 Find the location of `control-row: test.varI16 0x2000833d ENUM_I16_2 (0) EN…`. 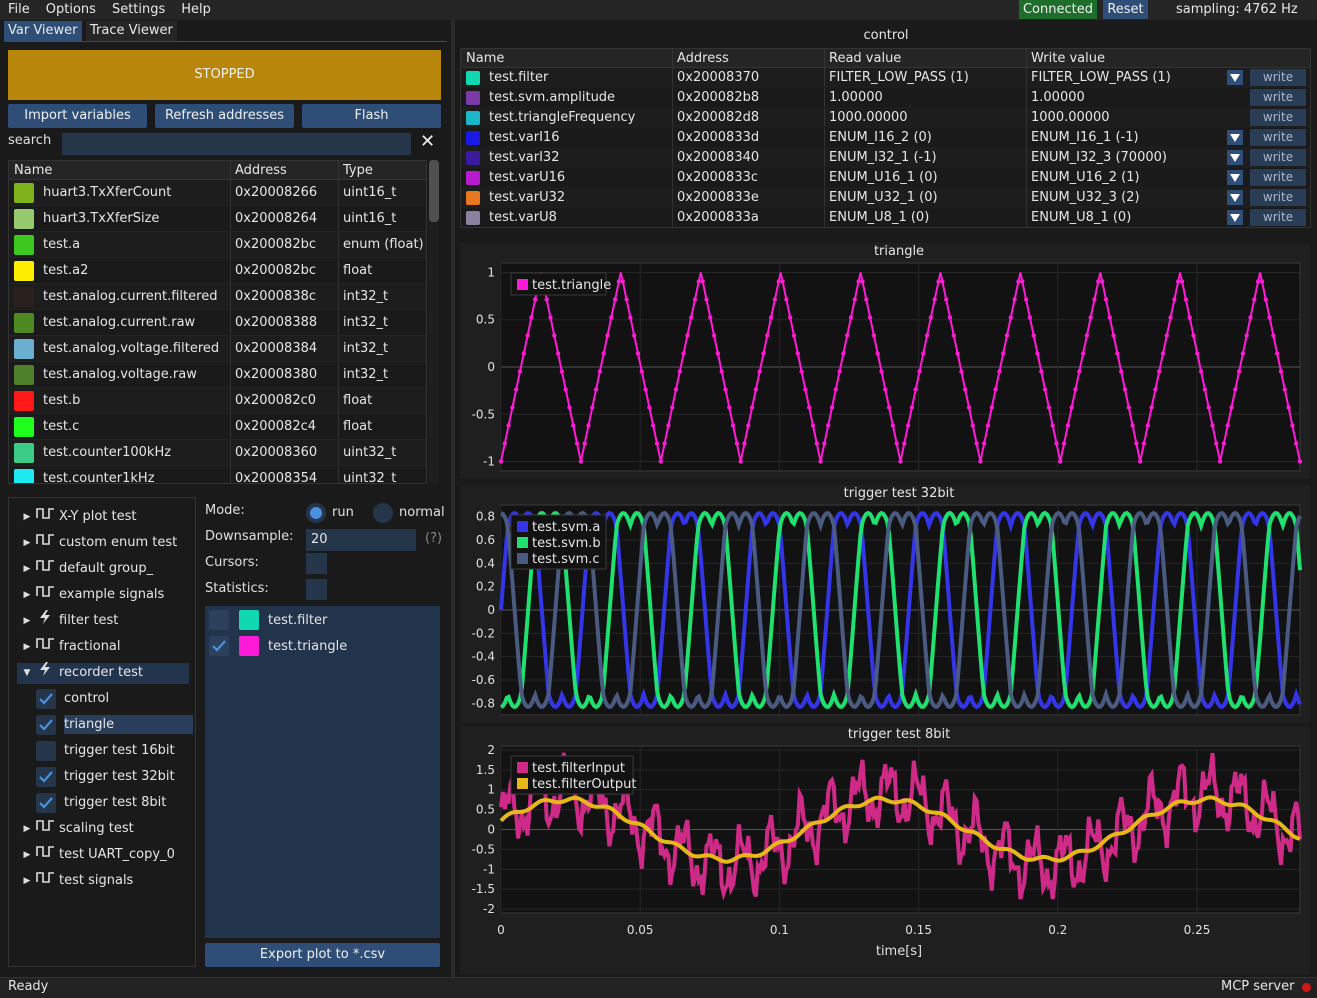

control-row: test.varI16 0x2000833d ENUM_I16_2 (0) EN… is located at coordinates (885, 138).